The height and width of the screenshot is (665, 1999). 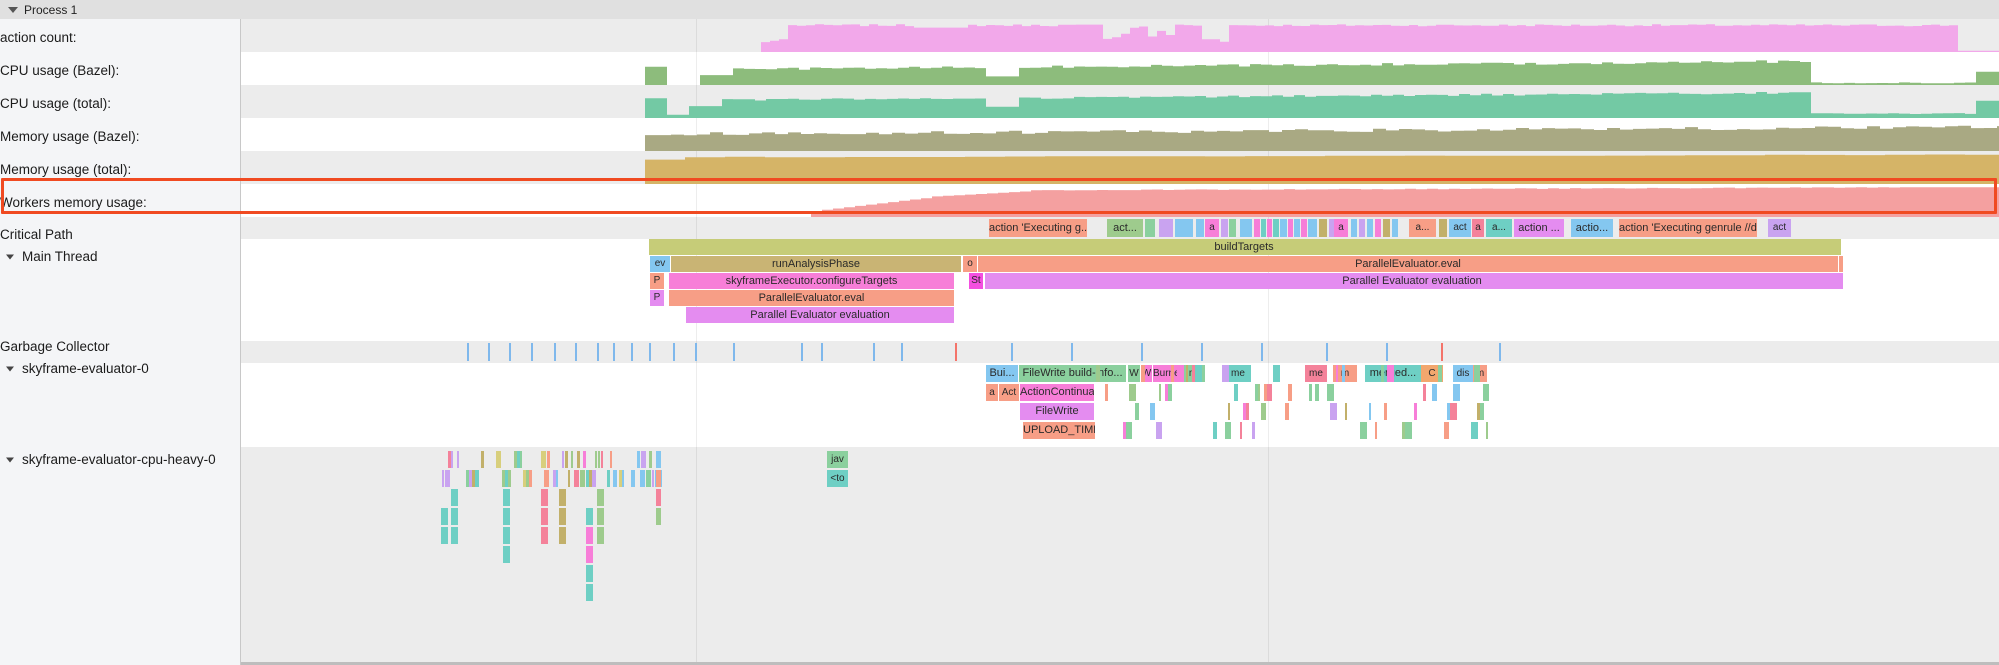 I want to click on trace-slice: <to, so click(x=837, y=478).